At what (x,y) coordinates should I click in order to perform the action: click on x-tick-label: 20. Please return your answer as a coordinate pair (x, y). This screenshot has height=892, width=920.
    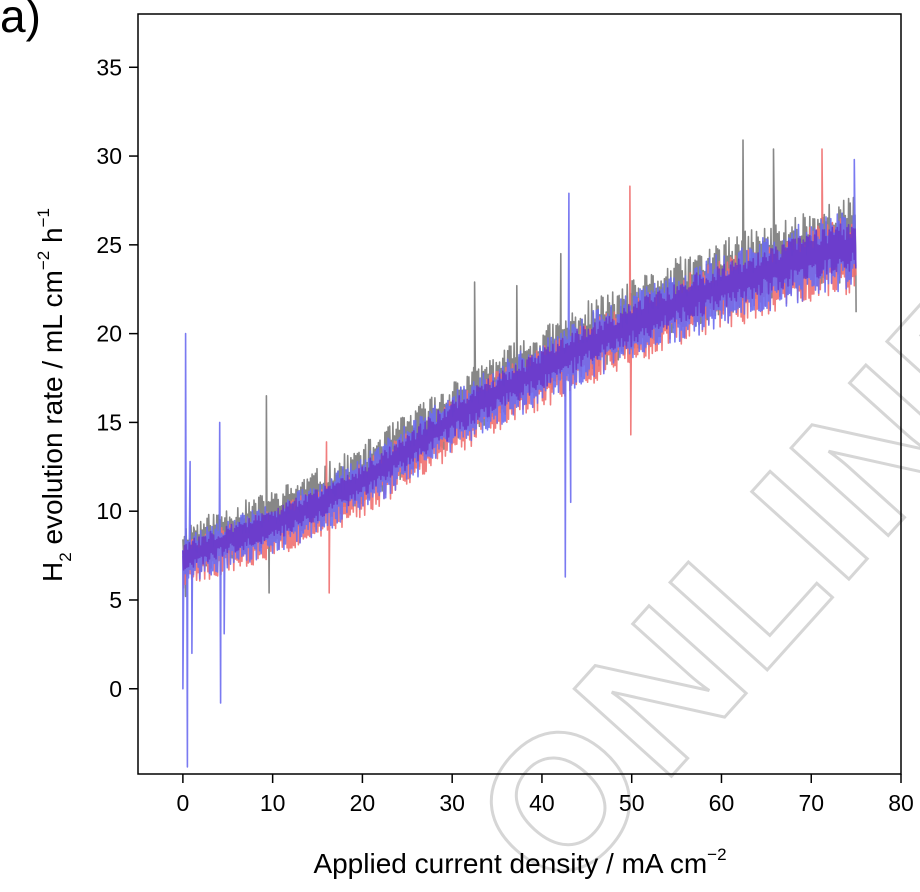
    Looking at the image, I should click on (363, 803).